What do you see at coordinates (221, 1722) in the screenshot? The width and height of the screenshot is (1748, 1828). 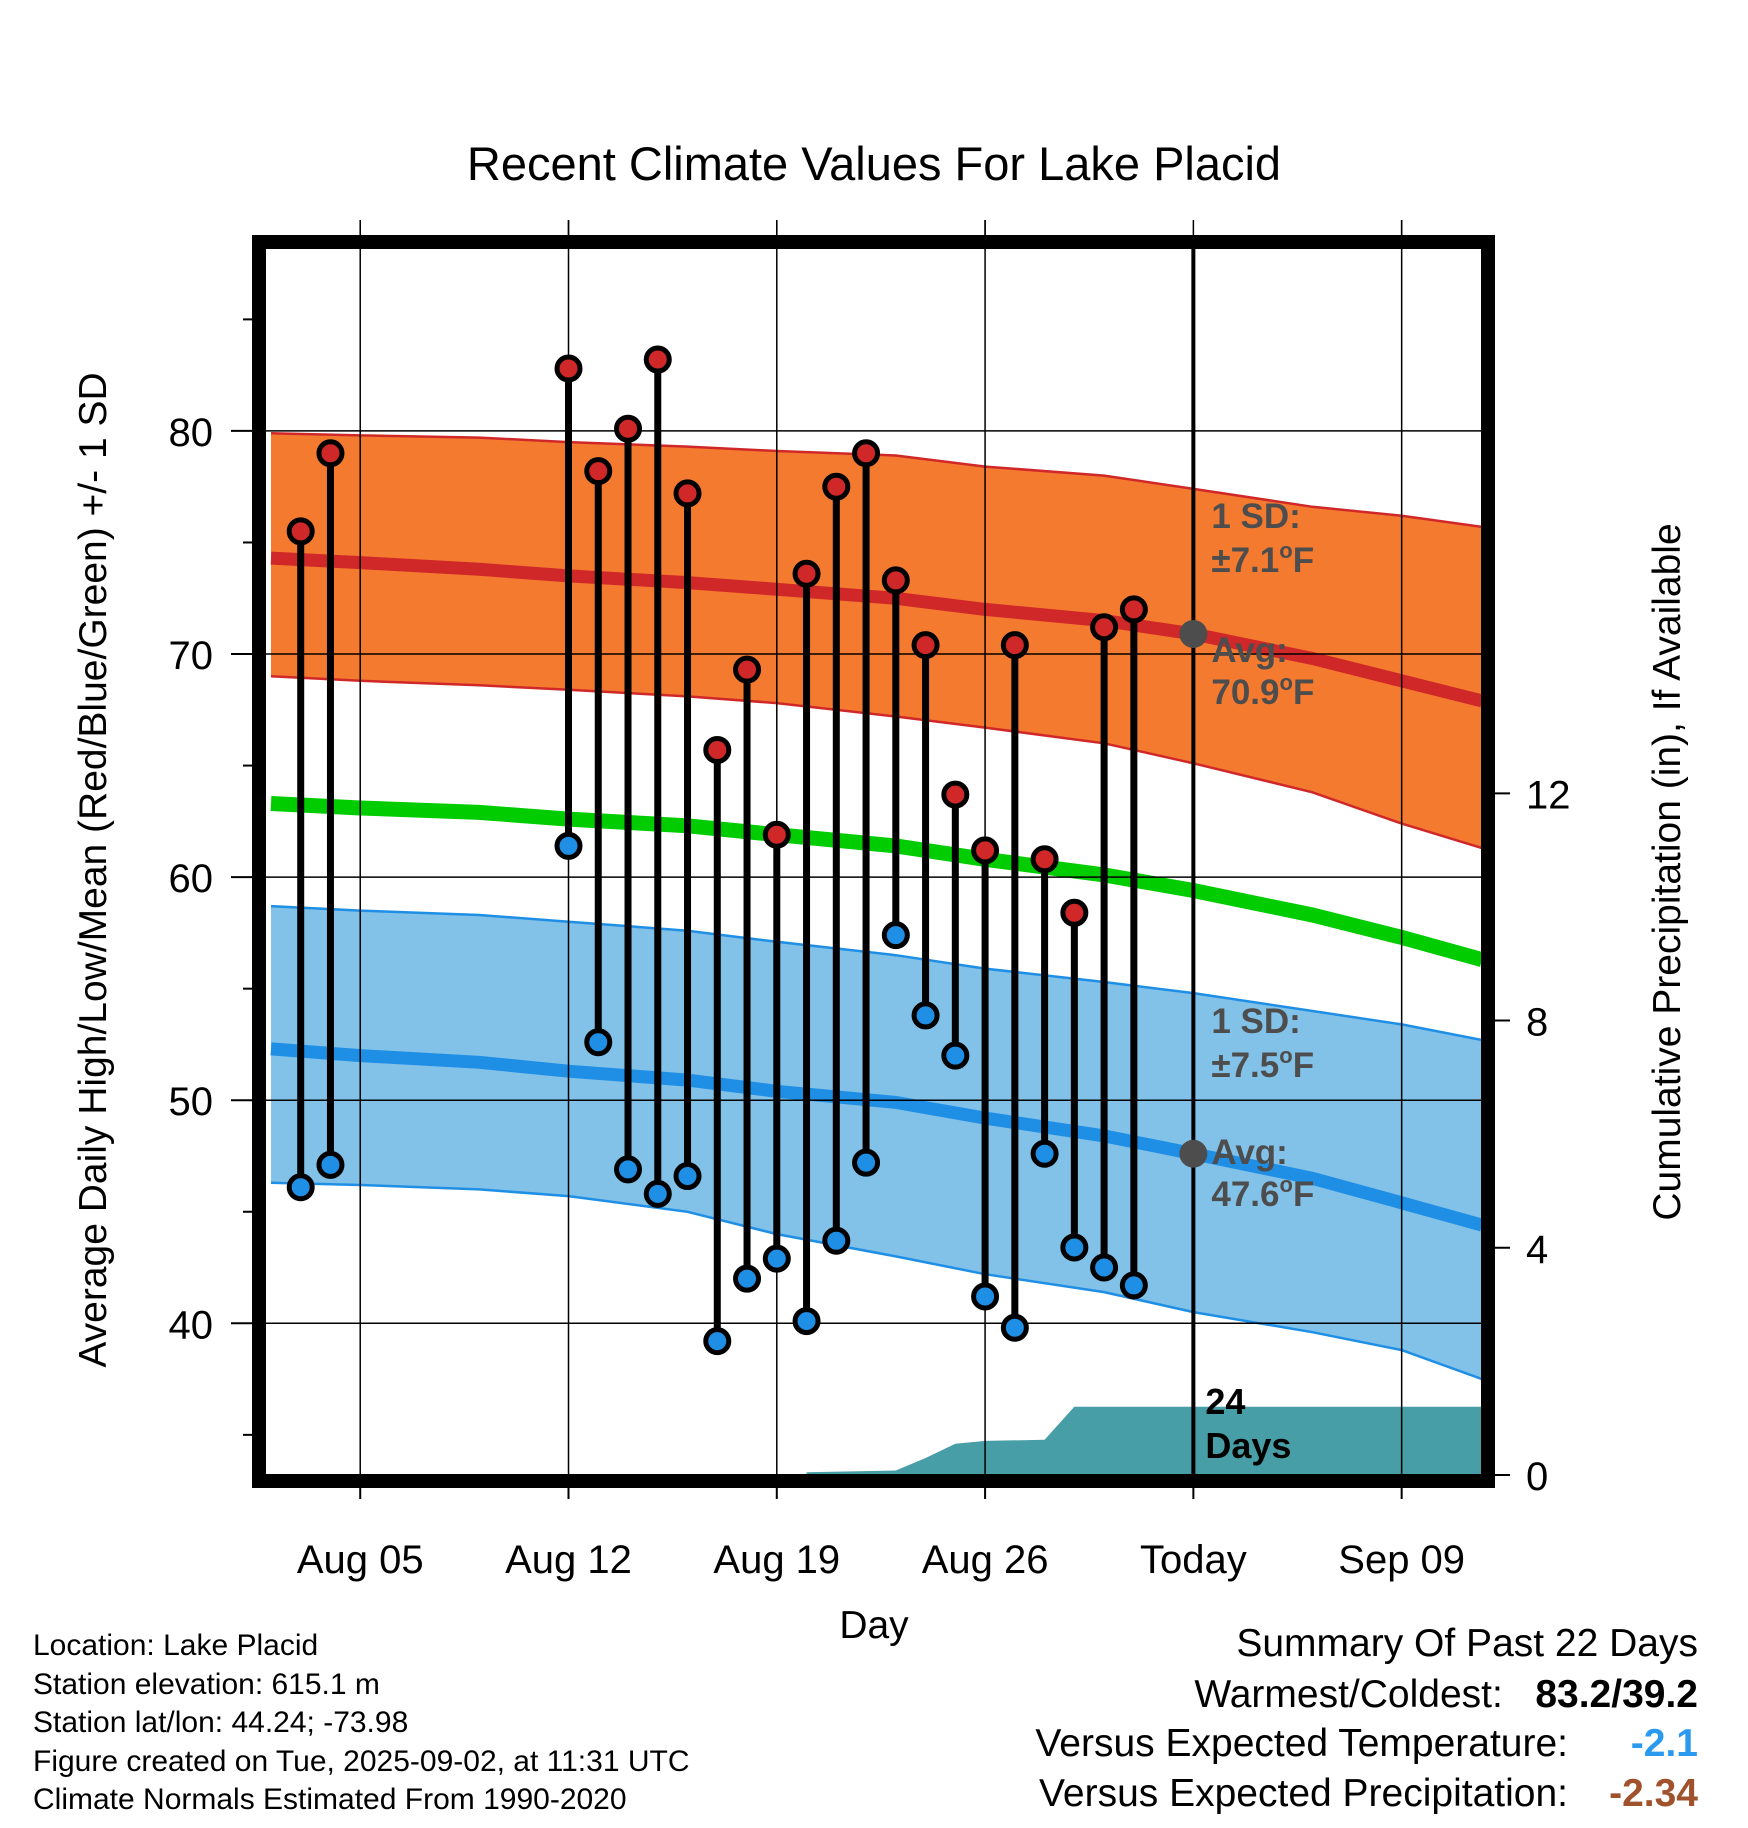 I see `station-latlon: Station lat/lon: 44.24; -73.98` at bounding box center [221, 1722].